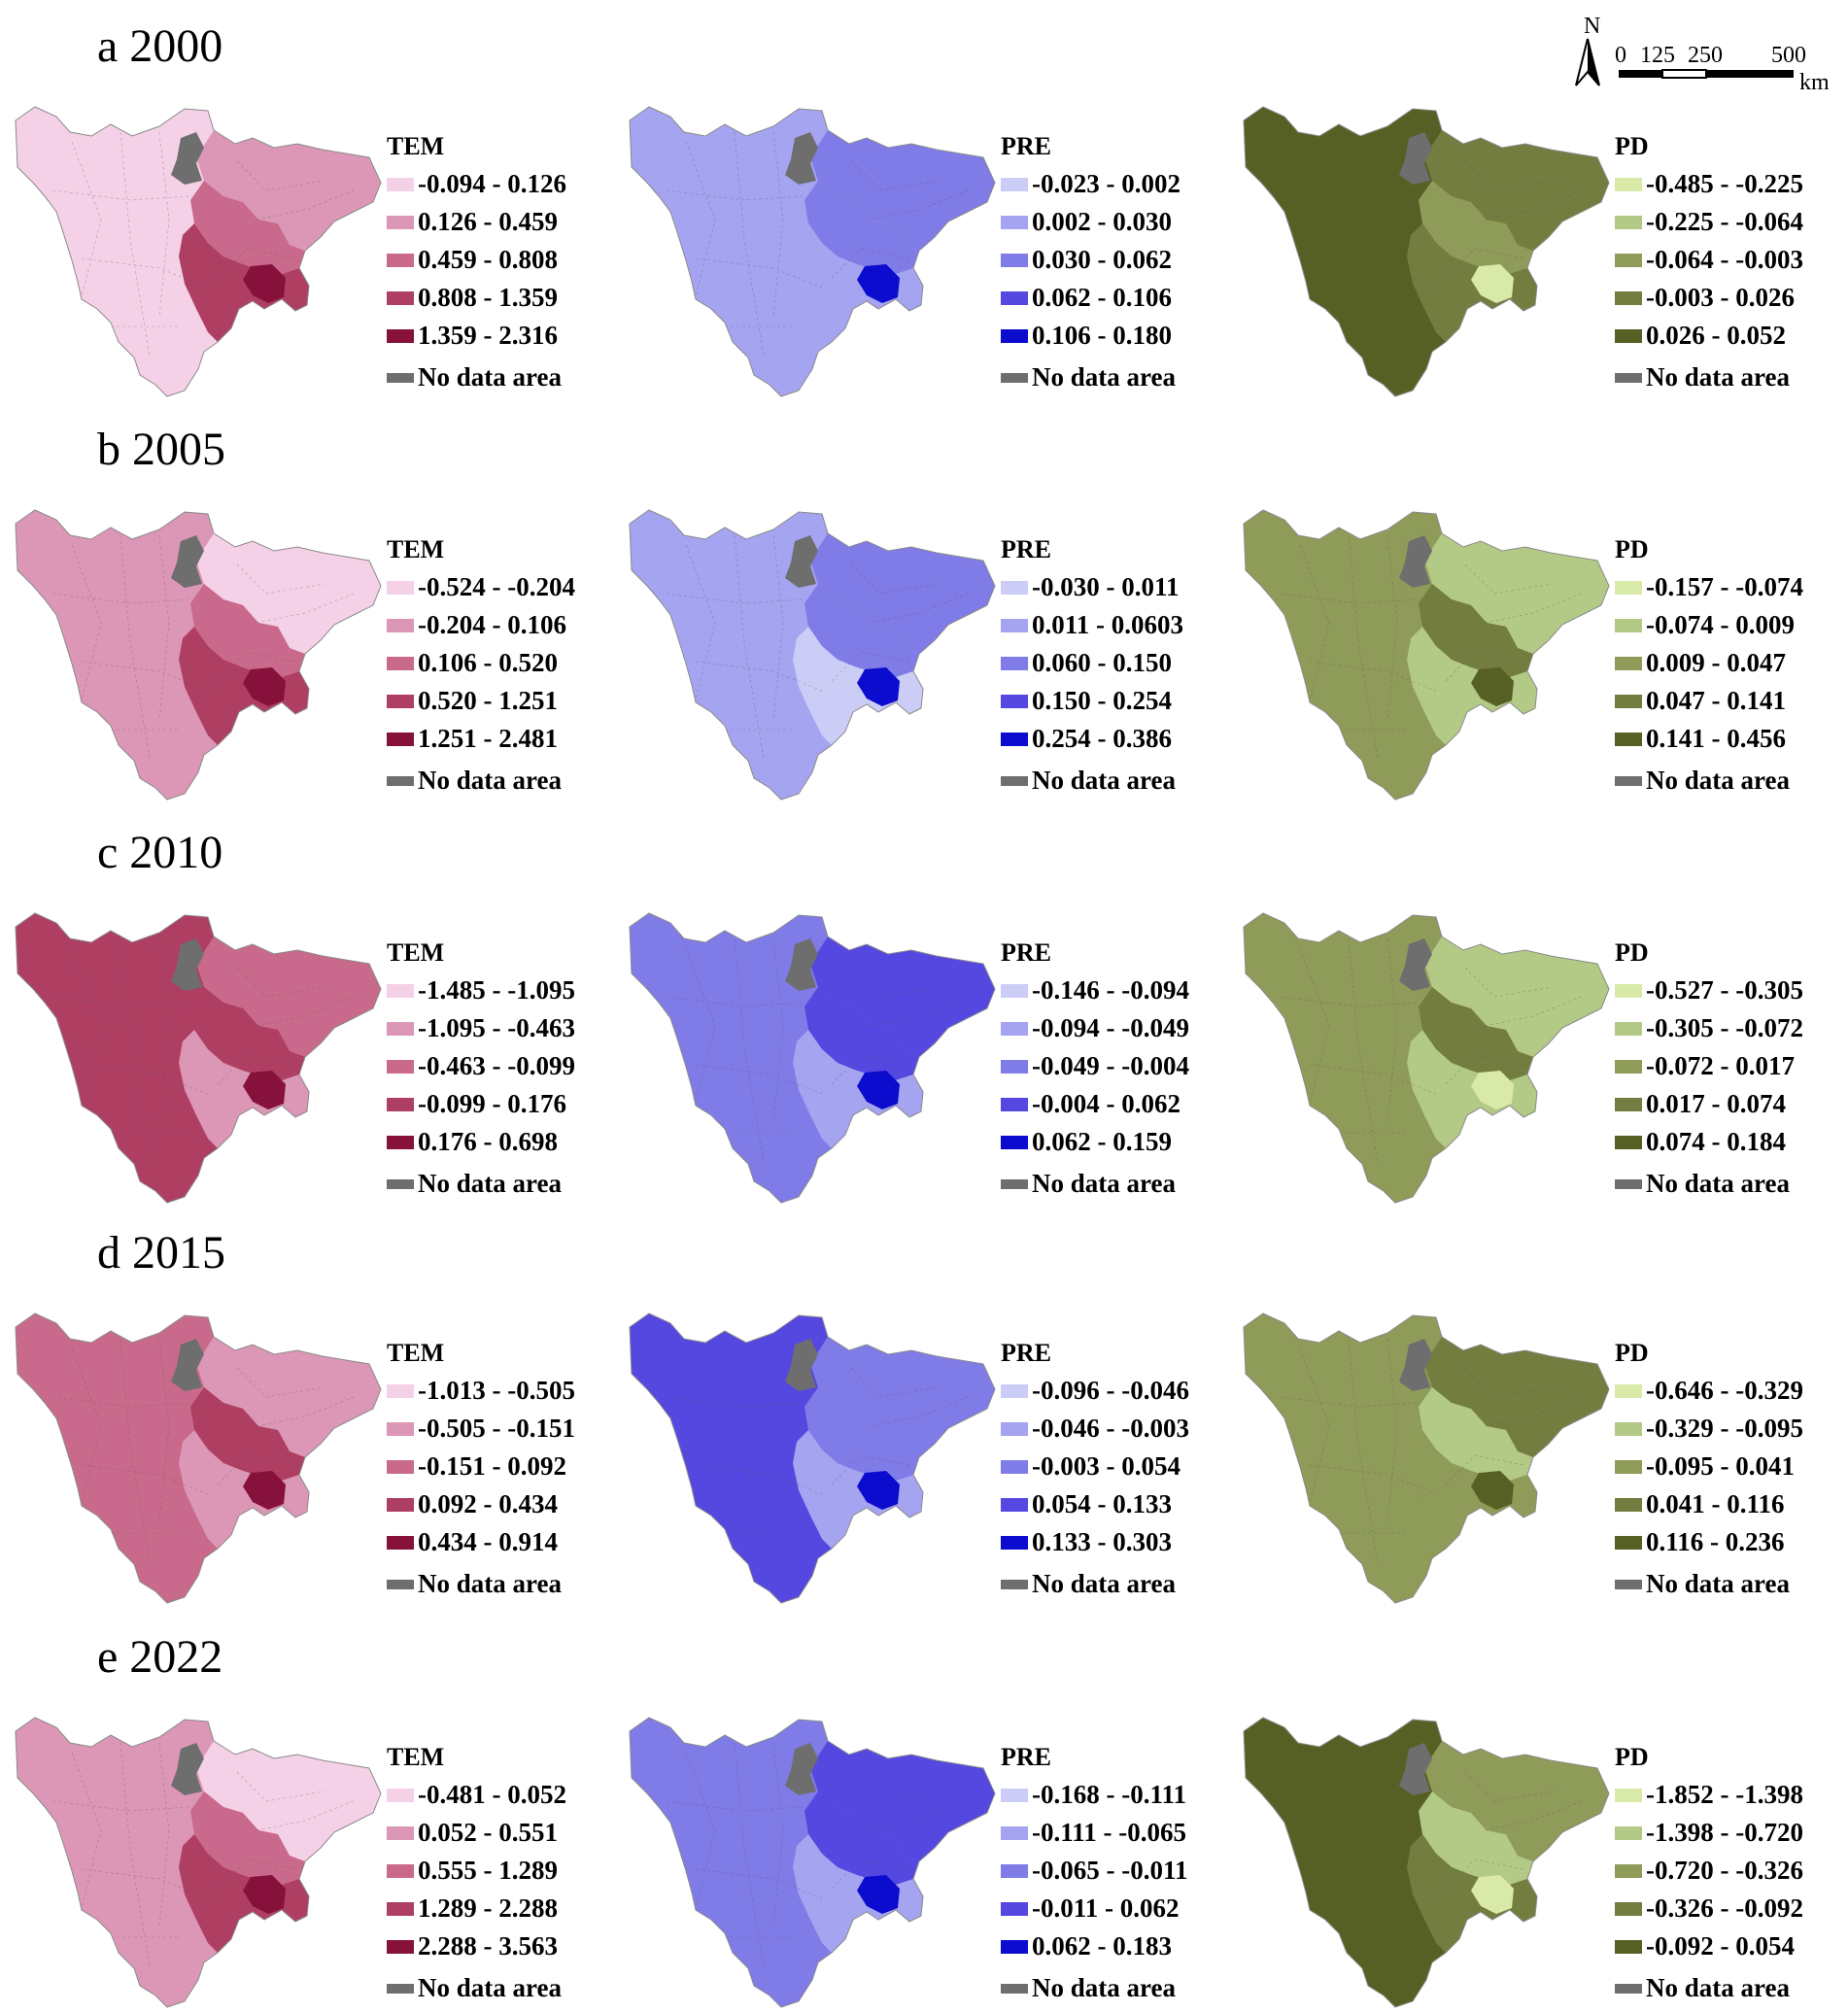  Describe the element at coordinates (1110, 1870) in the screenshot. I see `legend-label: -0.065 - -0.011` at that location.